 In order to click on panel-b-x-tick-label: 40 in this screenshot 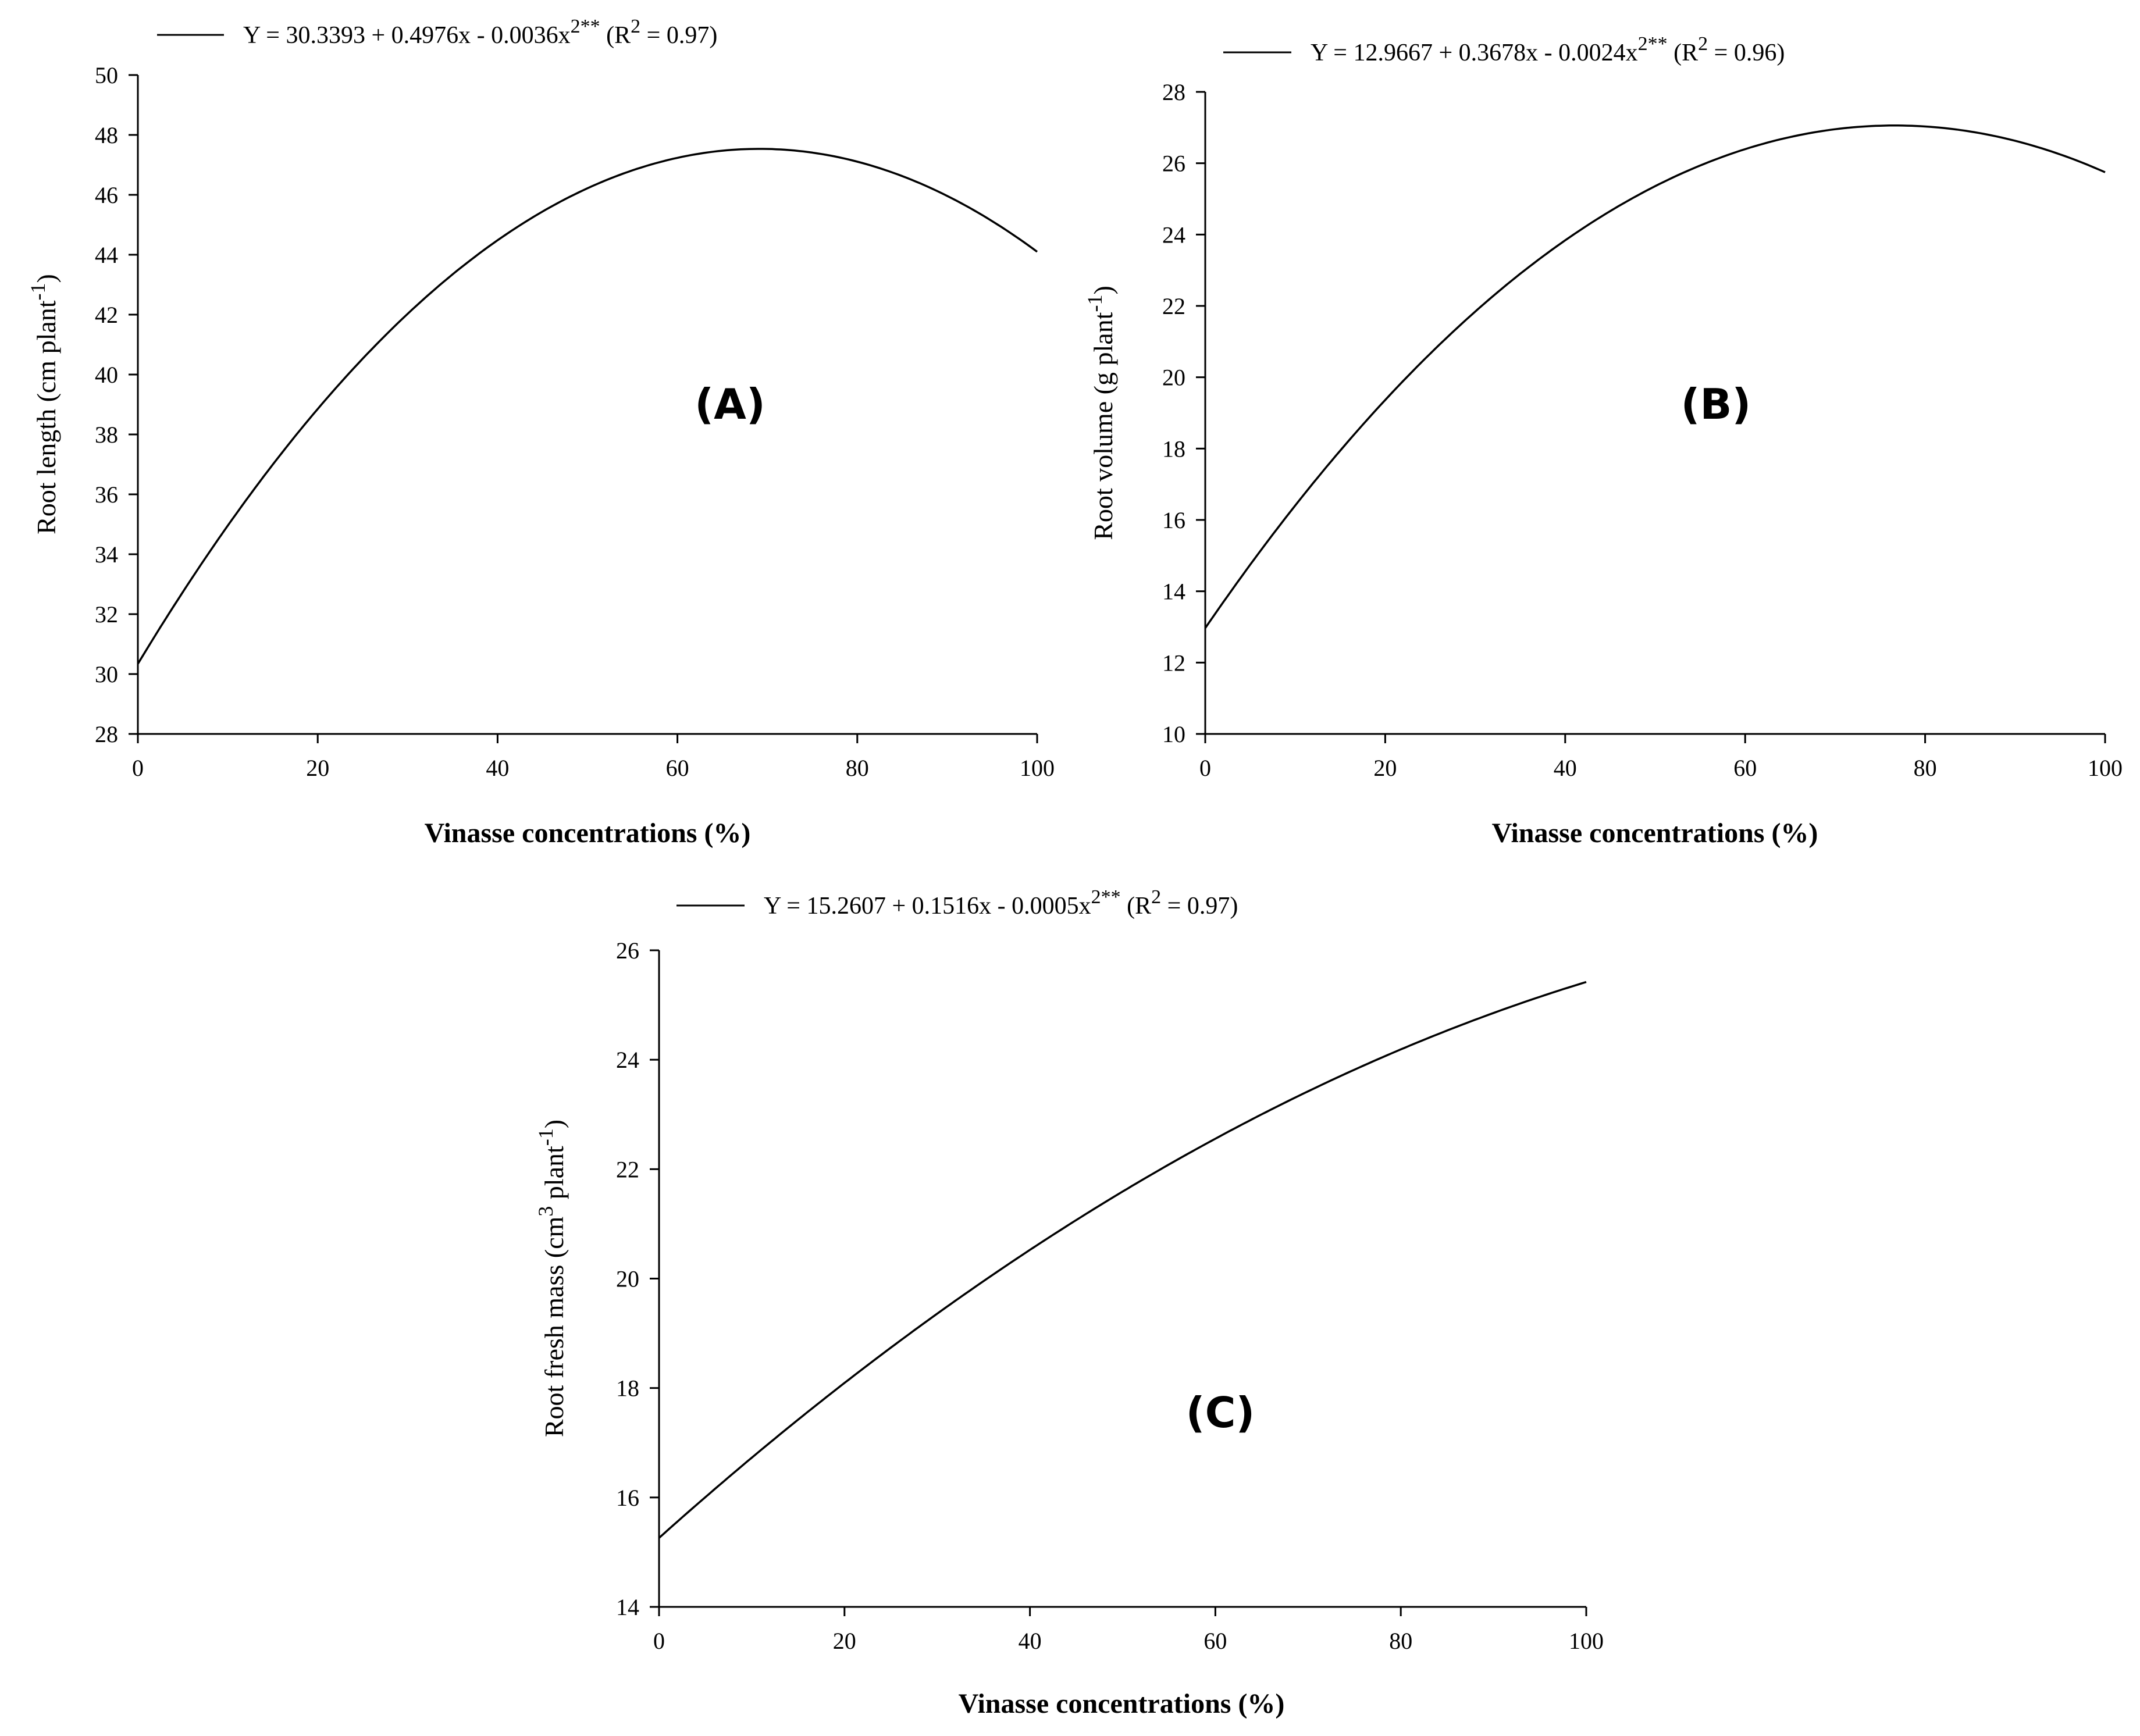, I will do `click(1566, 768)`.